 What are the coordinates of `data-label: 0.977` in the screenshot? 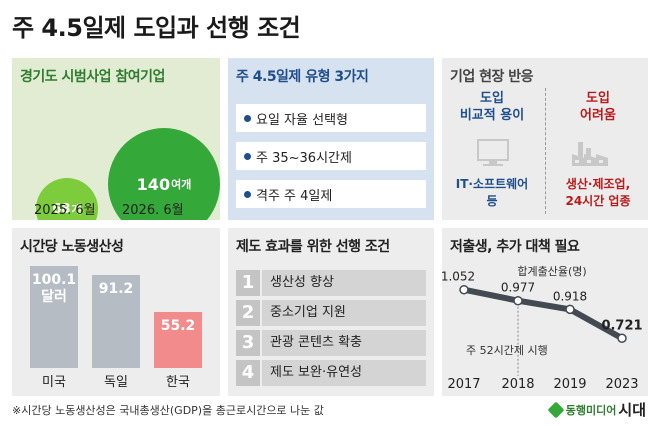 It's located at (518, 288).